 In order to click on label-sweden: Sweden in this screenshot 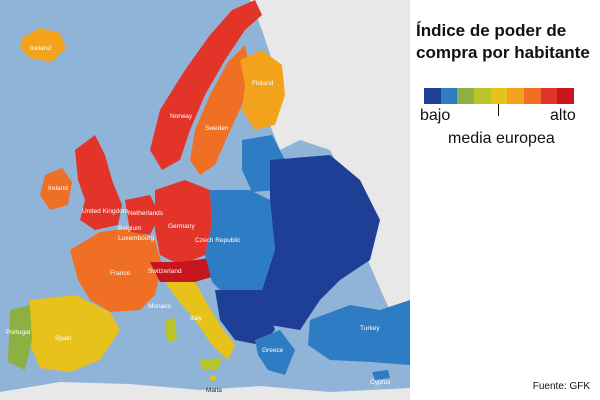, I will do `click(217, 128)`.